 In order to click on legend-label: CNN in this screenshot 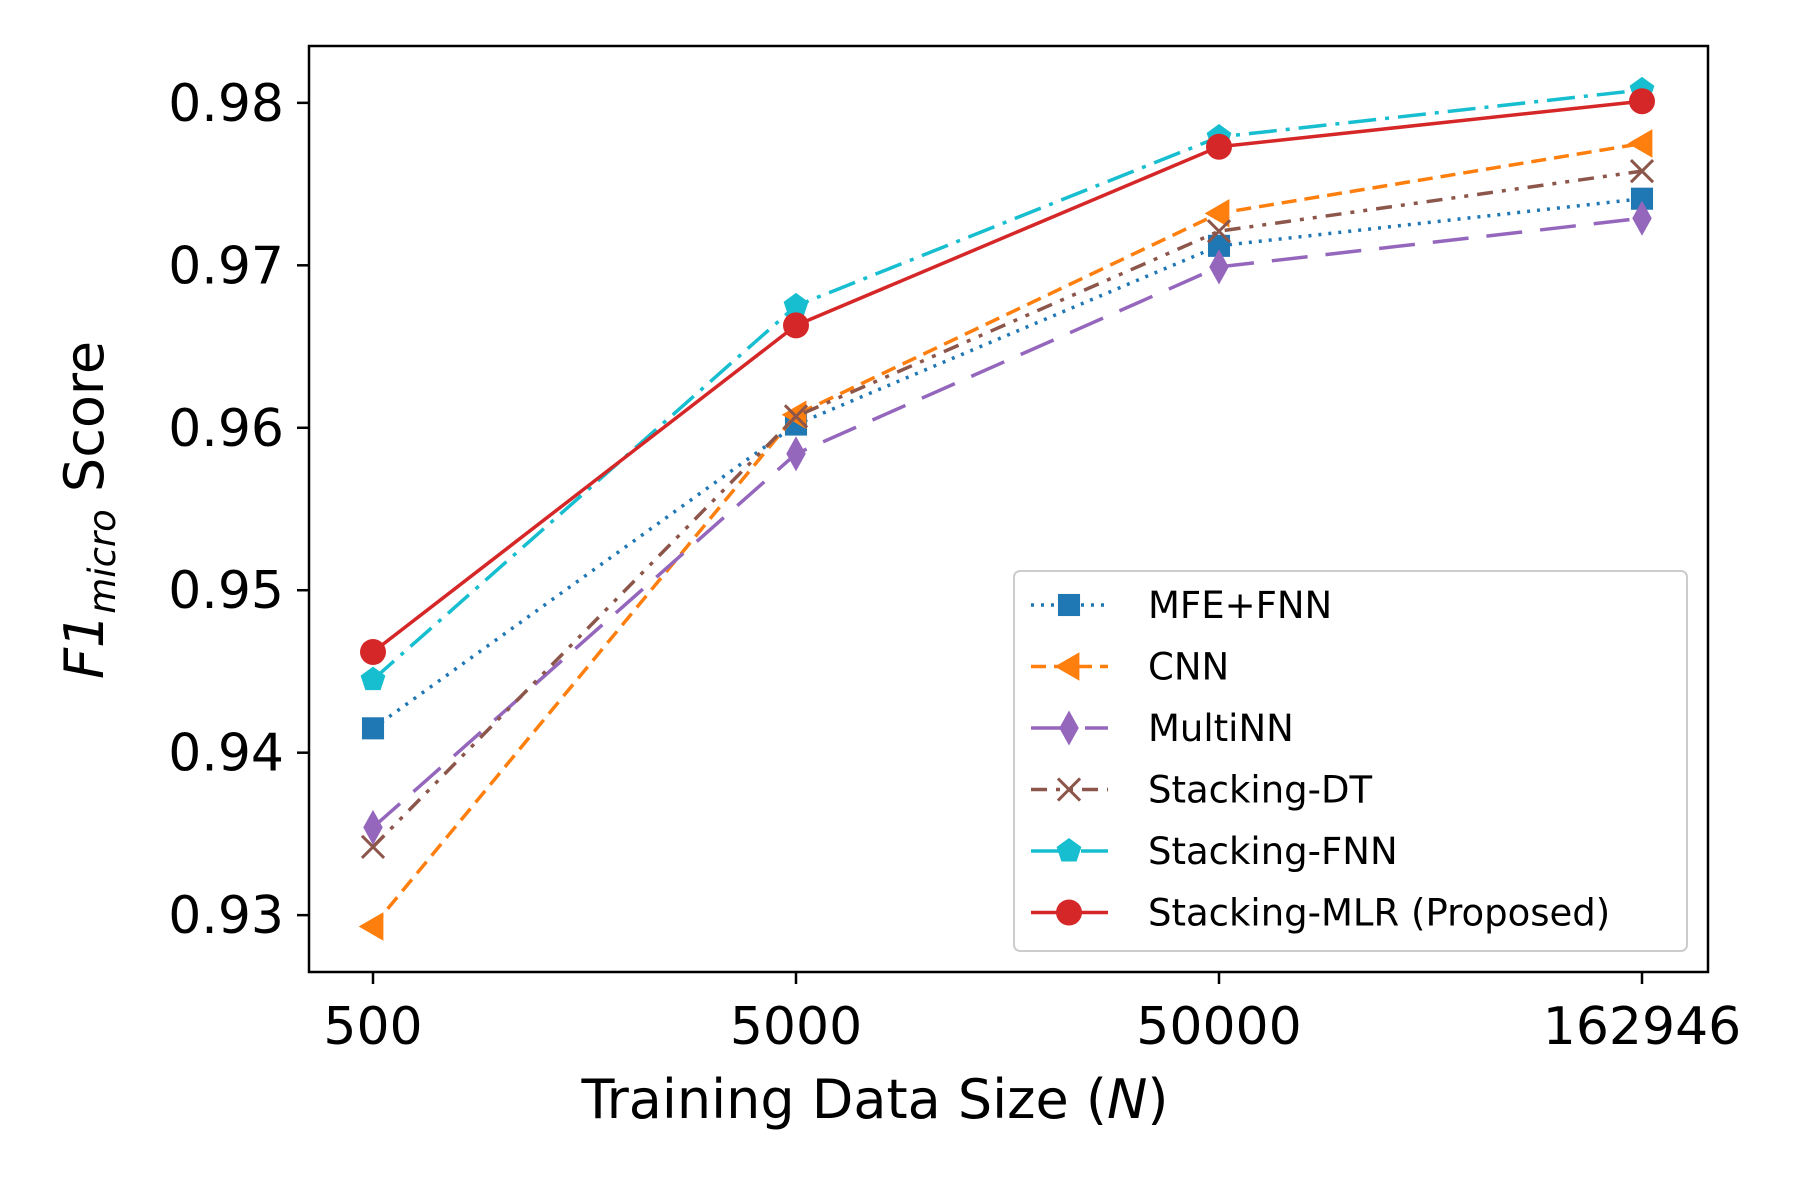, I will do `click(1188, 667)`.